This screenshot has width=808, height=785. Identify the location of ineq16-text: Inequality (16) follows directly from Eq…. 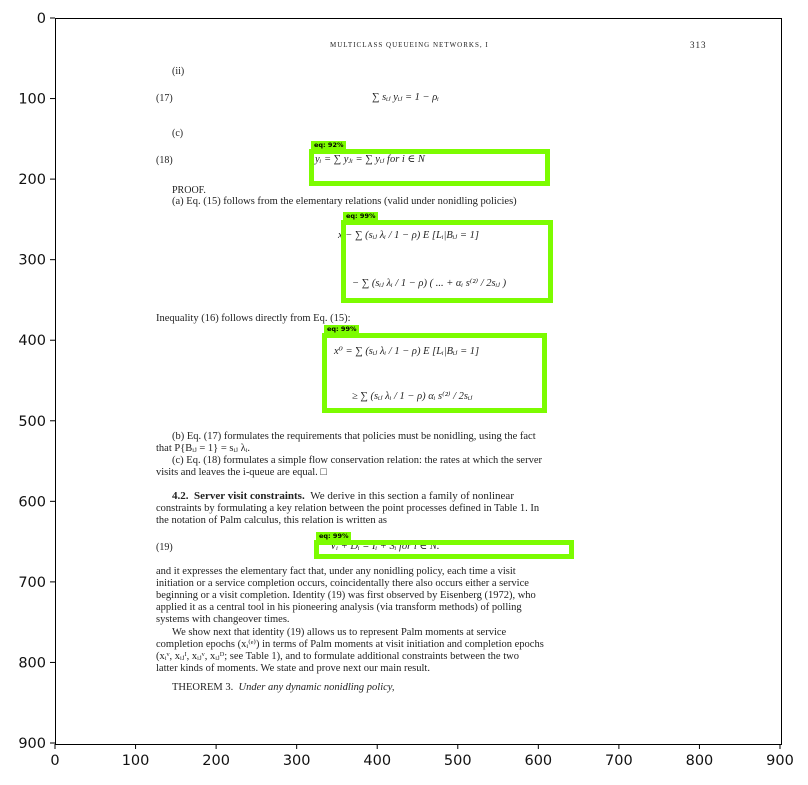
(253, 318).